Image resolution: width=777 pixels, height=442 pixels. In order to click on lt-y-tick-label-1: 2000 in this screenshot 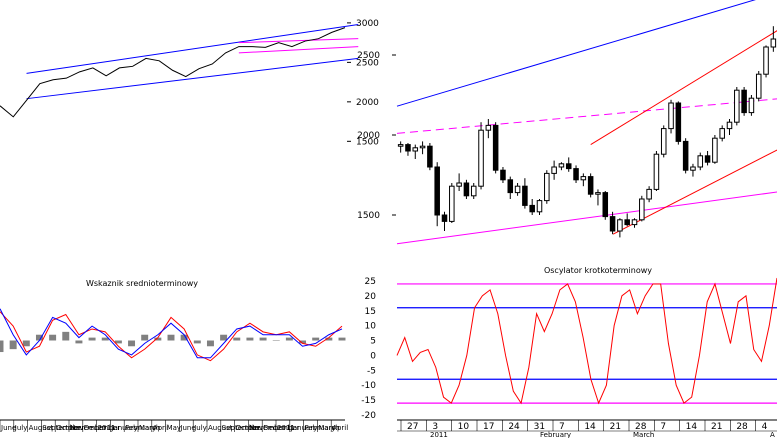, I will do `click(367, 103)`.